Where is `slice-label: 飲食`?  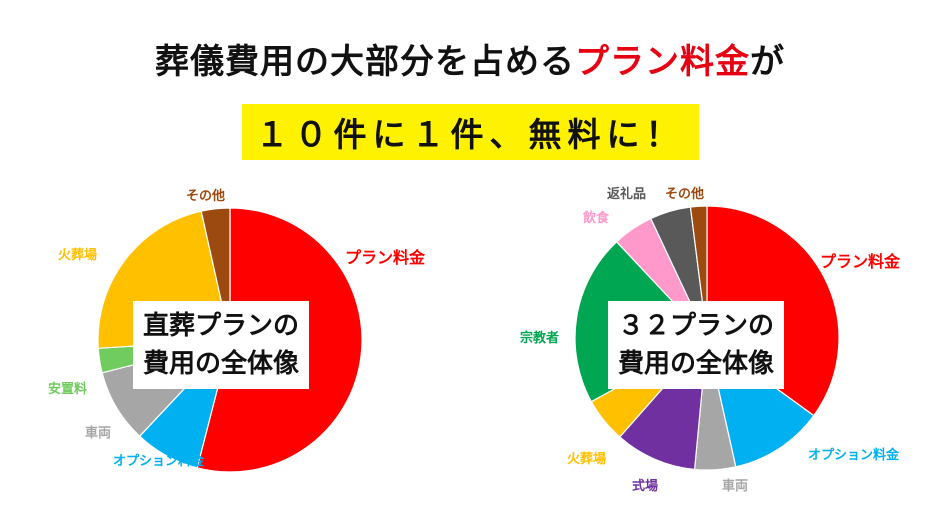 slice-label: 飲食 is located at coordinates (596, 218).